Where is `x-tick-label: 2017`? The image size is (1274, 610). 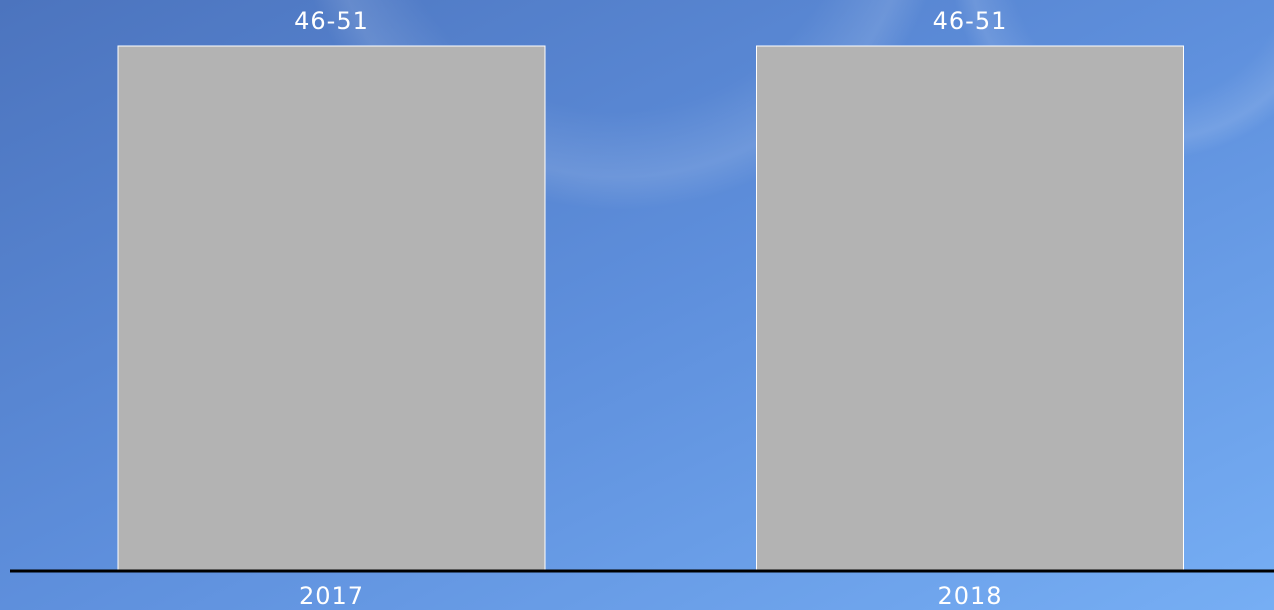 x-tick-label: 2017 is located at coordinates (331, 596).